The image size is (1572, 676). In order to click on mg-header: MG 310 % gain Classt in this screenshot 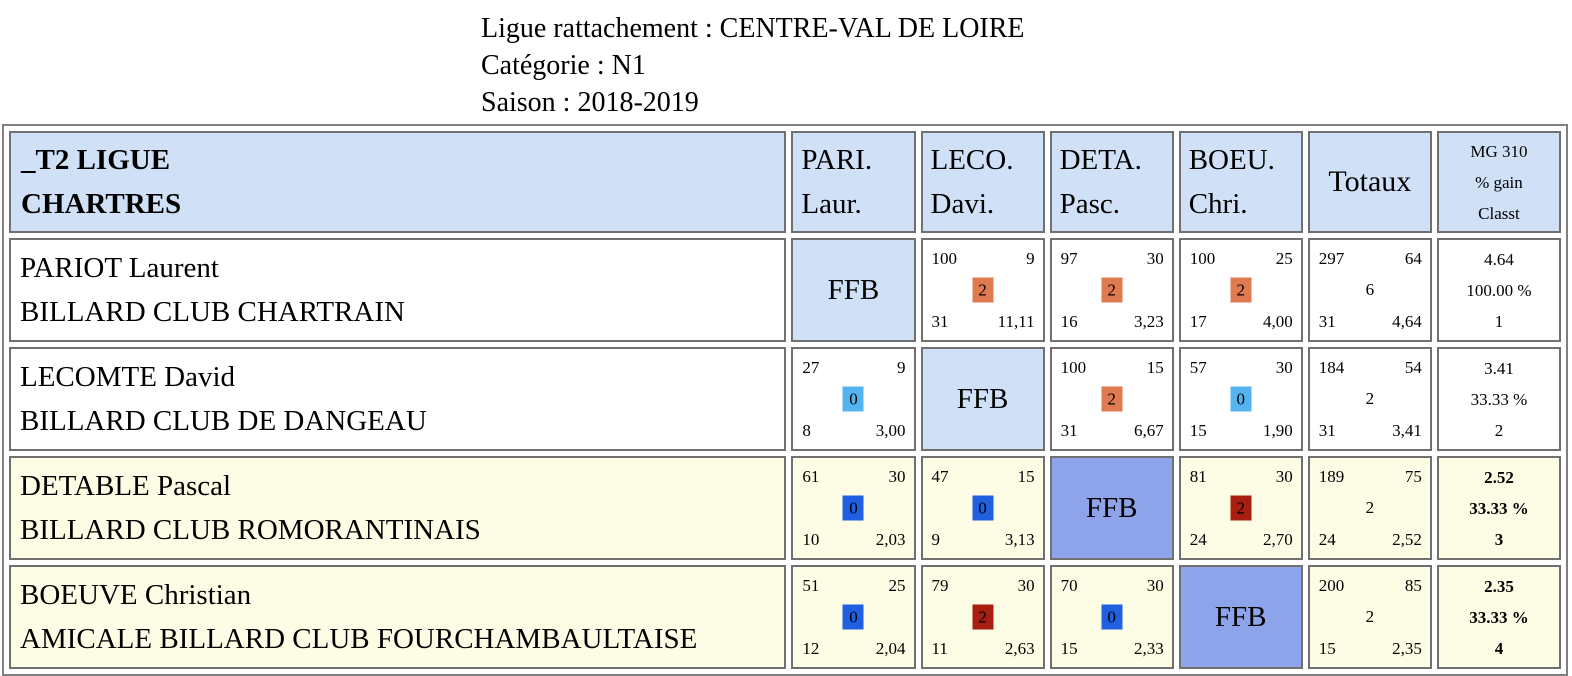, I will do `click(1498, 182)`.